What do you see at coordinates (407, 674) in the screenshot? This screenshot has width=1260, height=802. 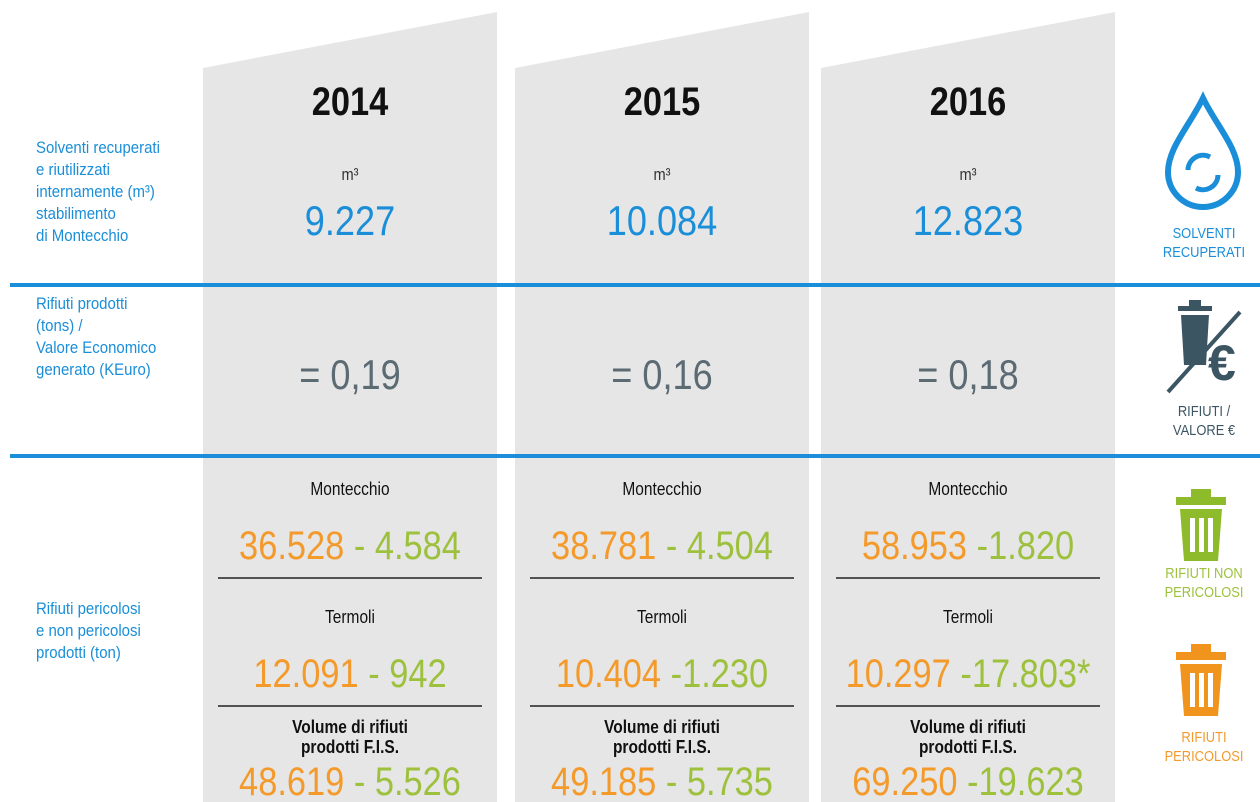 I see `non-hazardous-value: - 942` at bounding box center [407, 674].